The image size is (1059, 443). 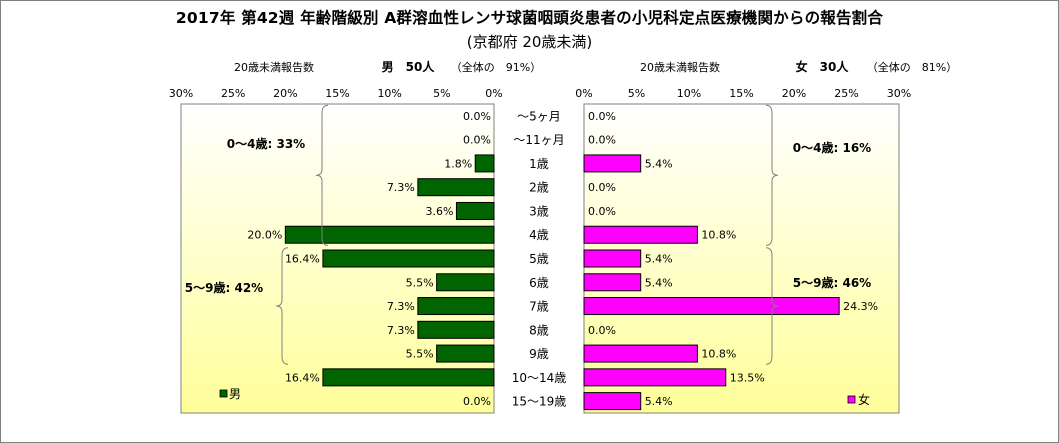 I want to click on category-label: 5歳, so click(x=539, y=259).